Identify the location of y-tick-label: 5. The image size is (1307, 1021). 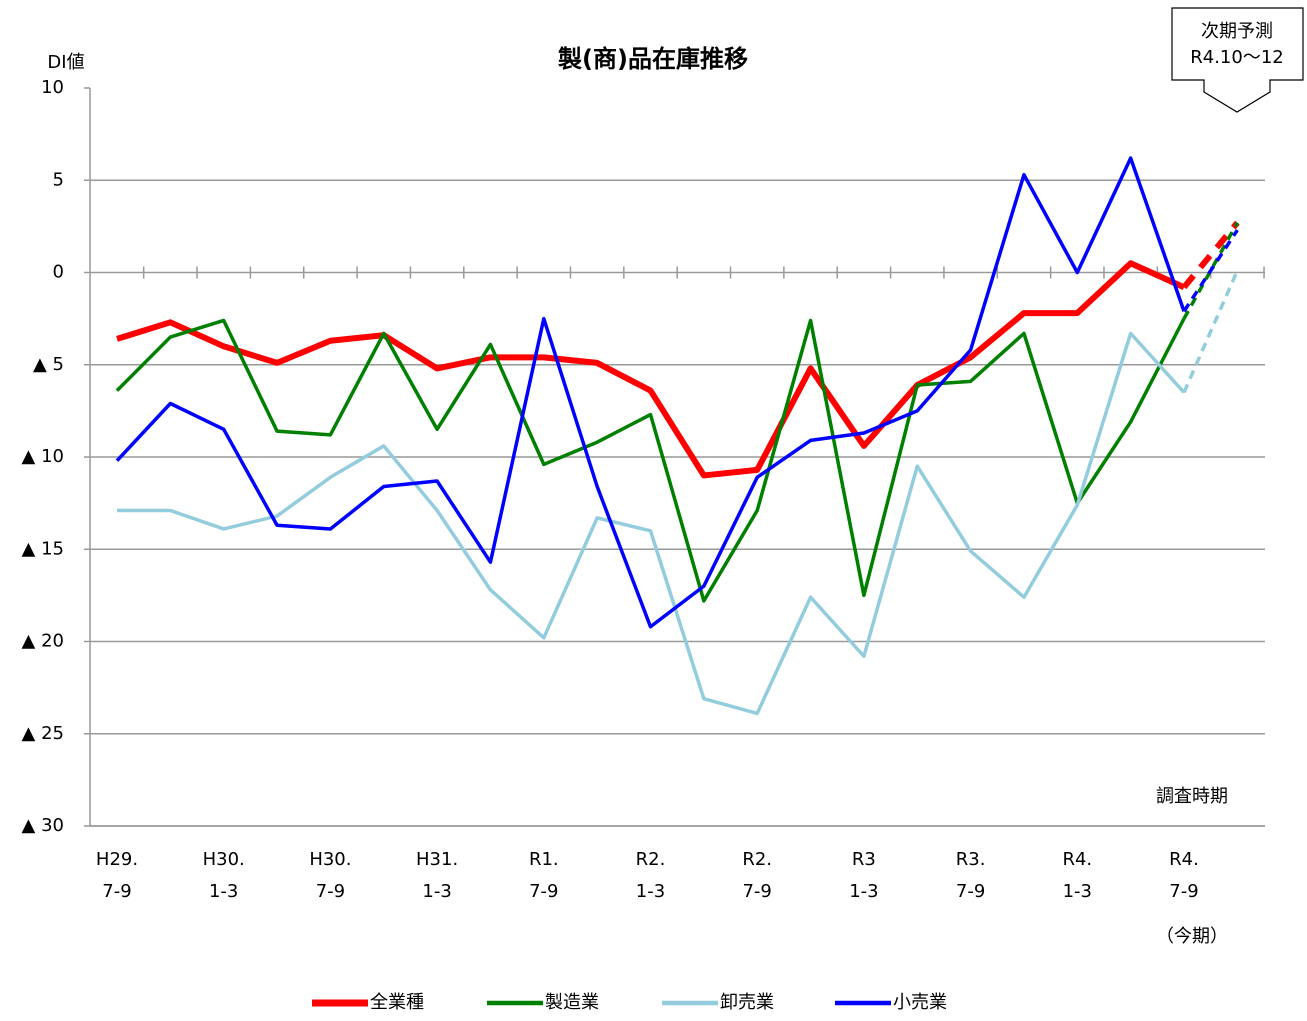
(58, 179).